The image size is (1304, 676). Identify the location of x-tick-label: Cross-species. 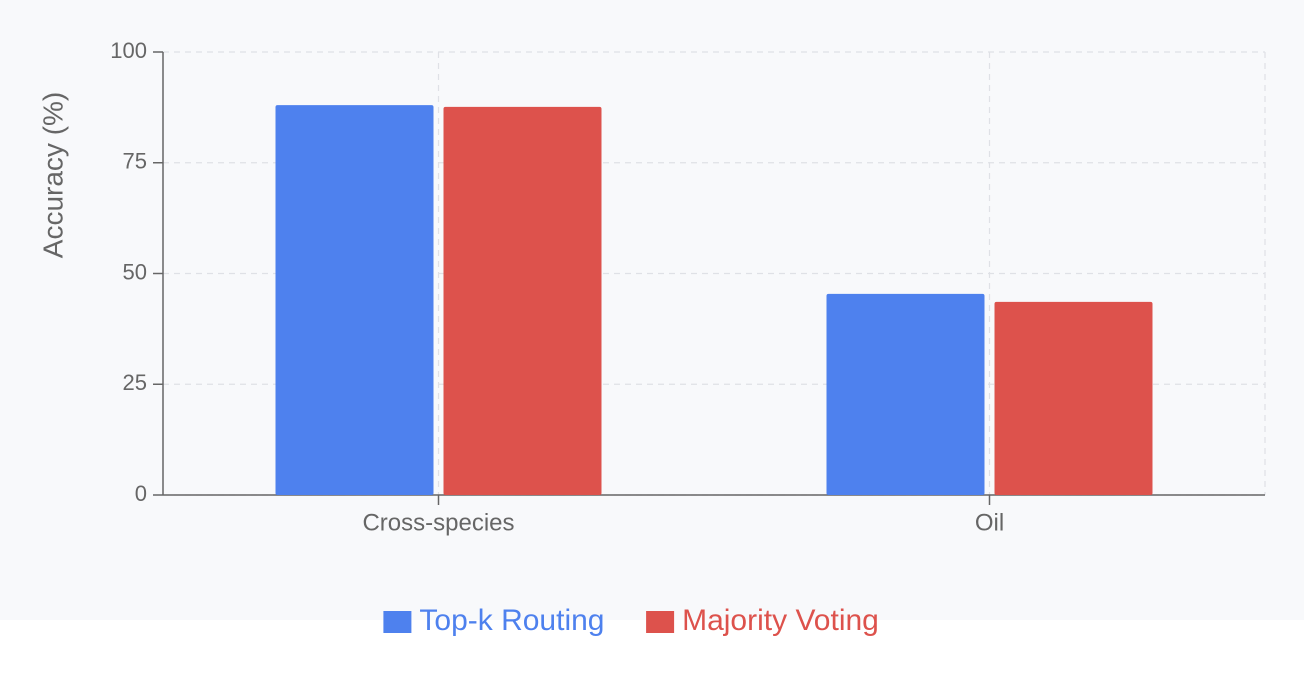
(438, 522).